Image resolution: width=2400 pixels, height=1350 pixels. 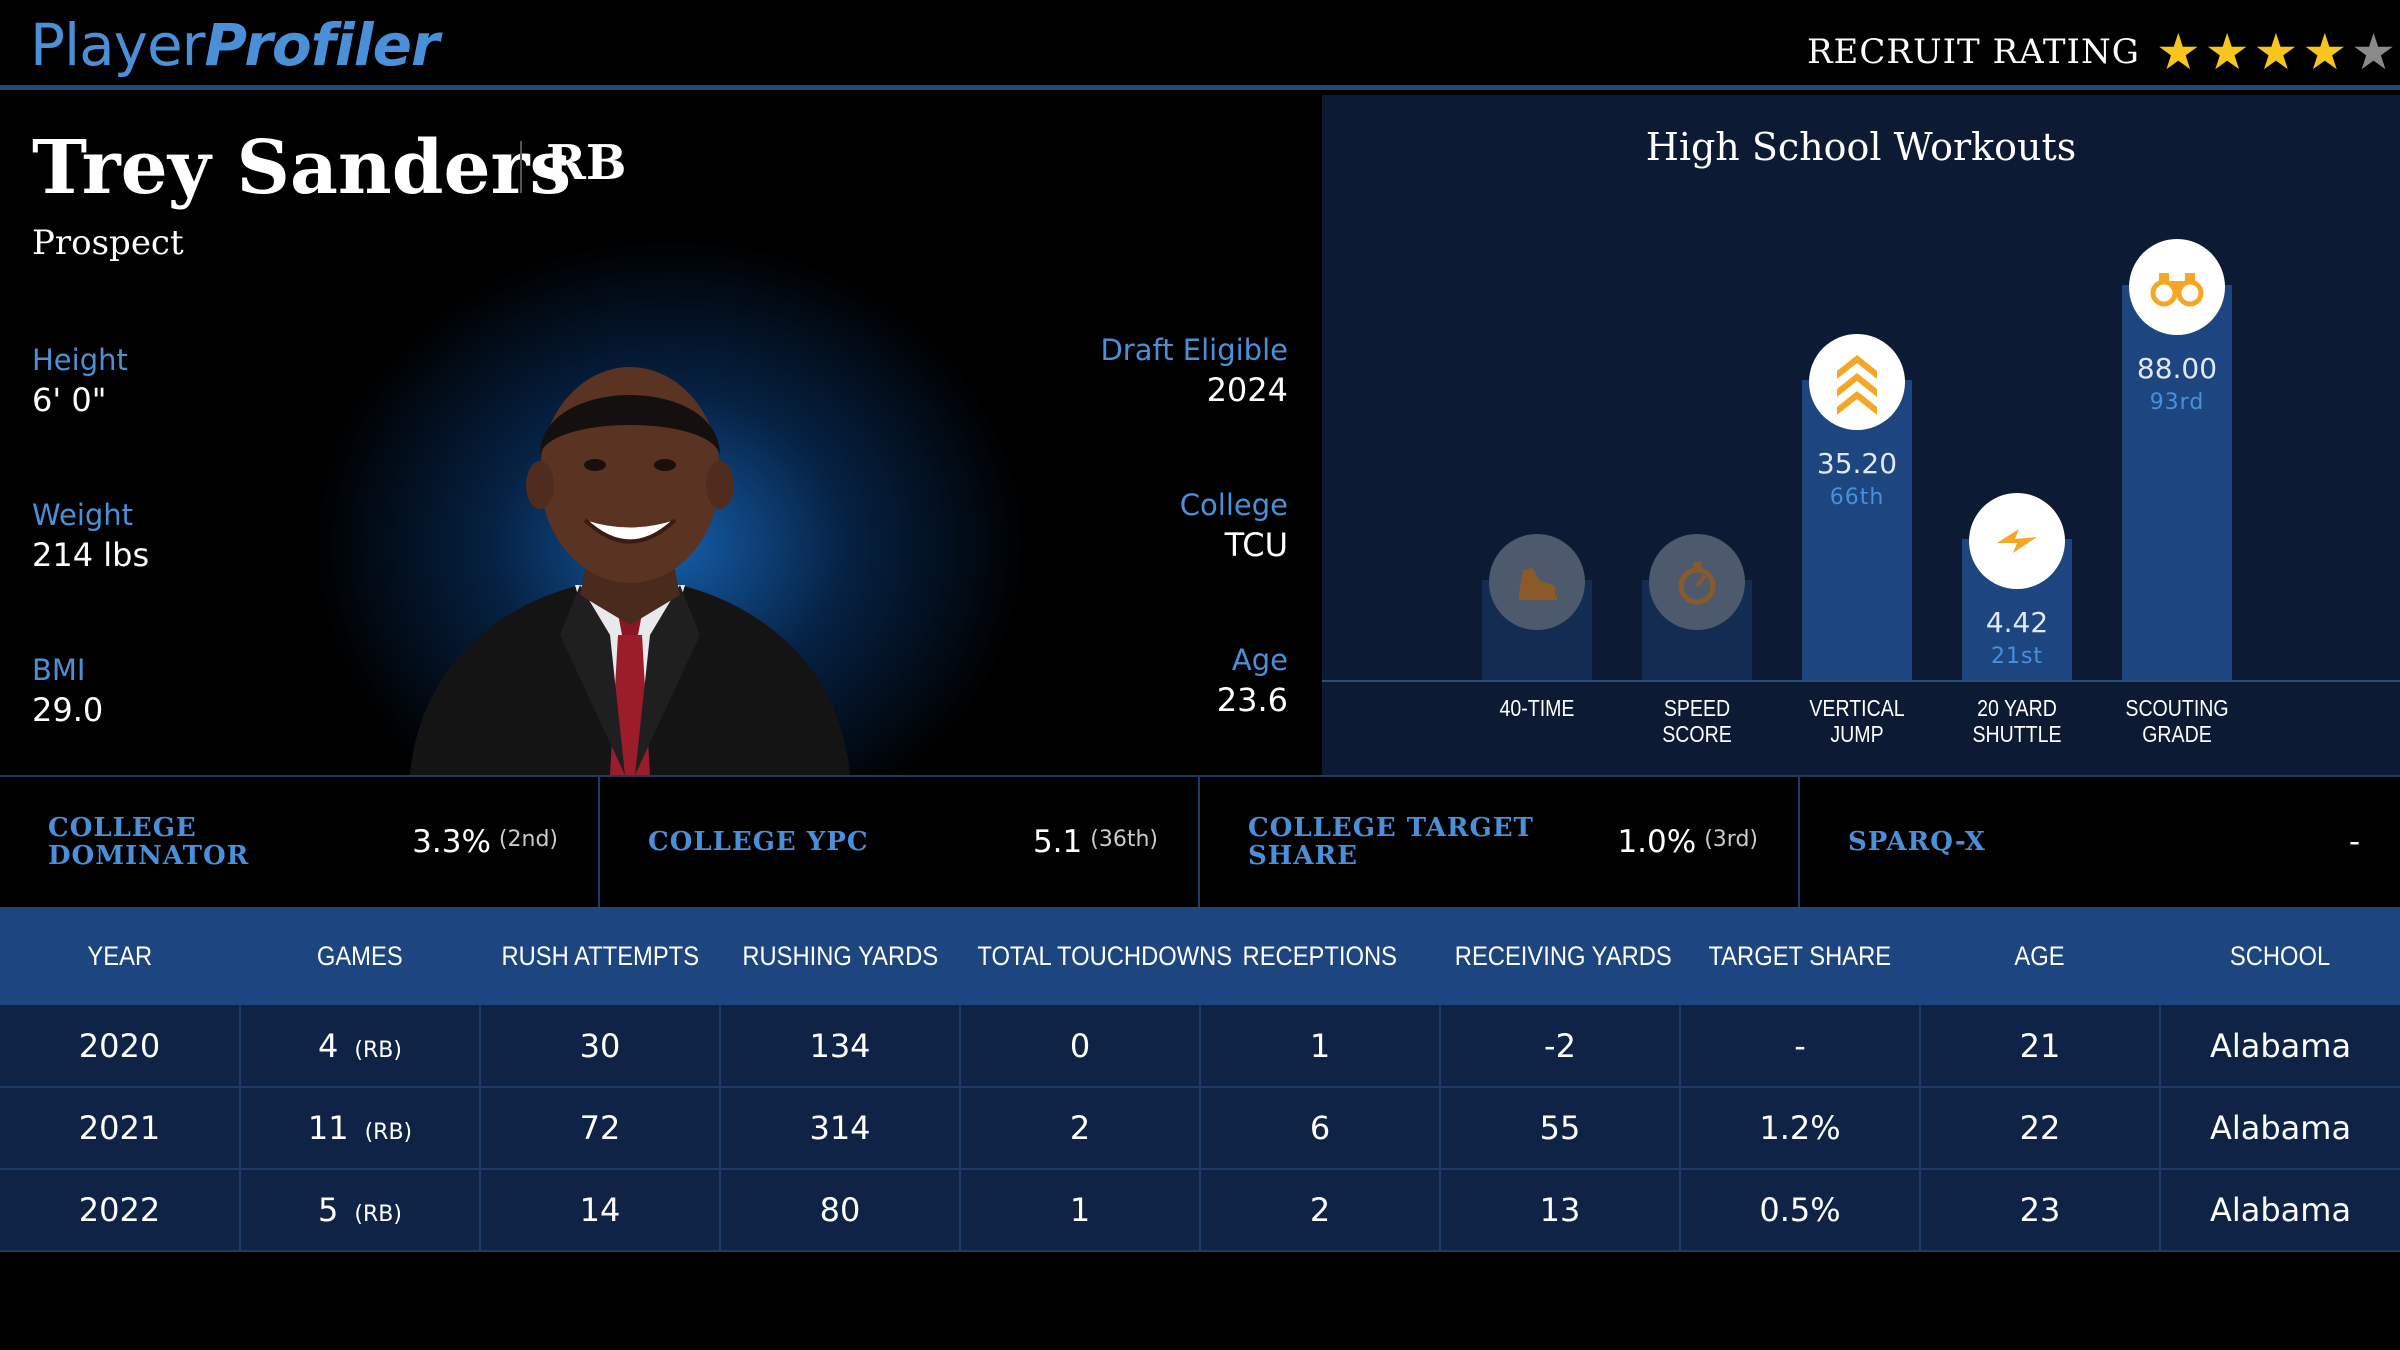 I want to click on metric-number: -, so click(x=2354, y=842).